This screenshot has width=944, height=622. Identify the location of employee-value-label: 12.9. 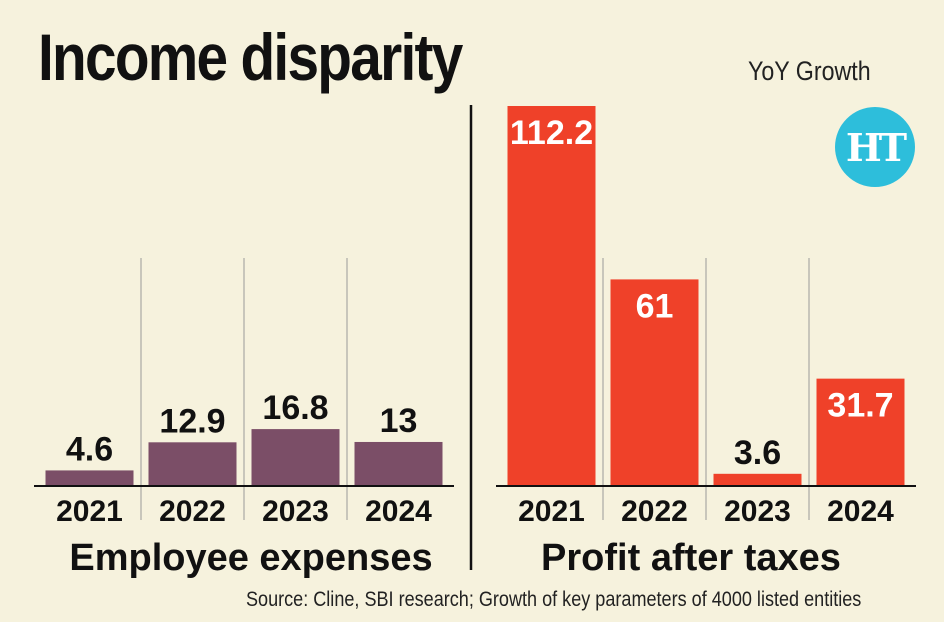
(192, 421).